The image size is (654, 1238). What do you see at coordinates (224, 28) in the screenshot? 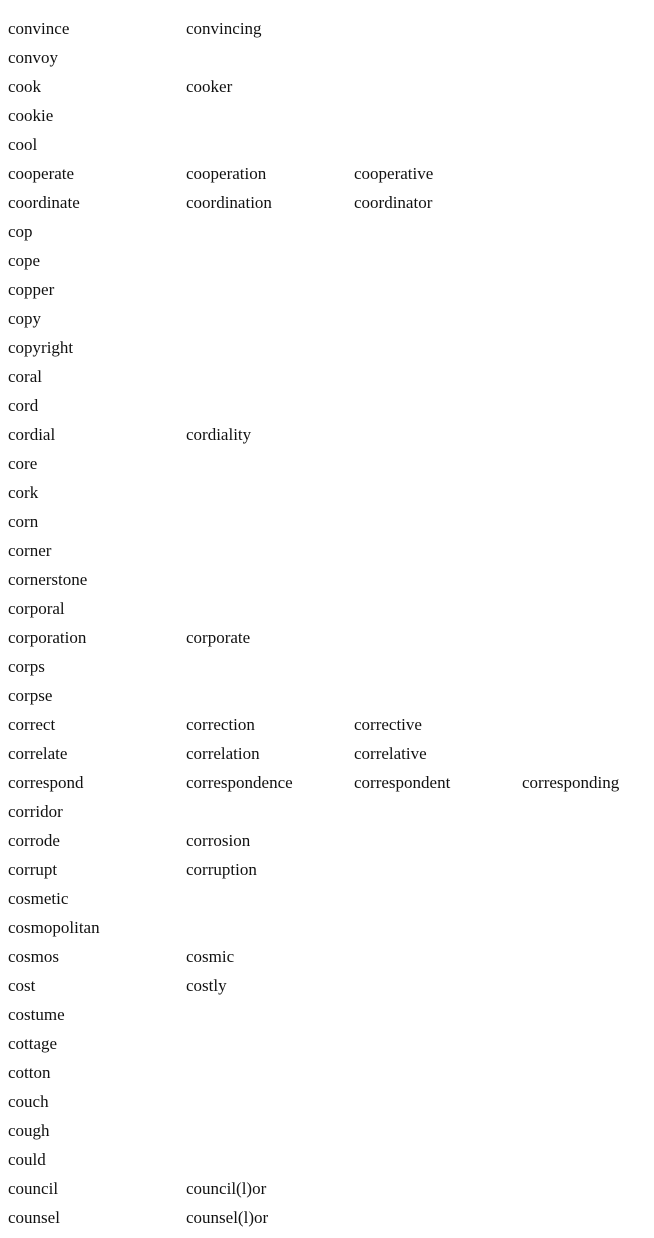
I see `derived-word: convincing` at bounding box center [224, 28].